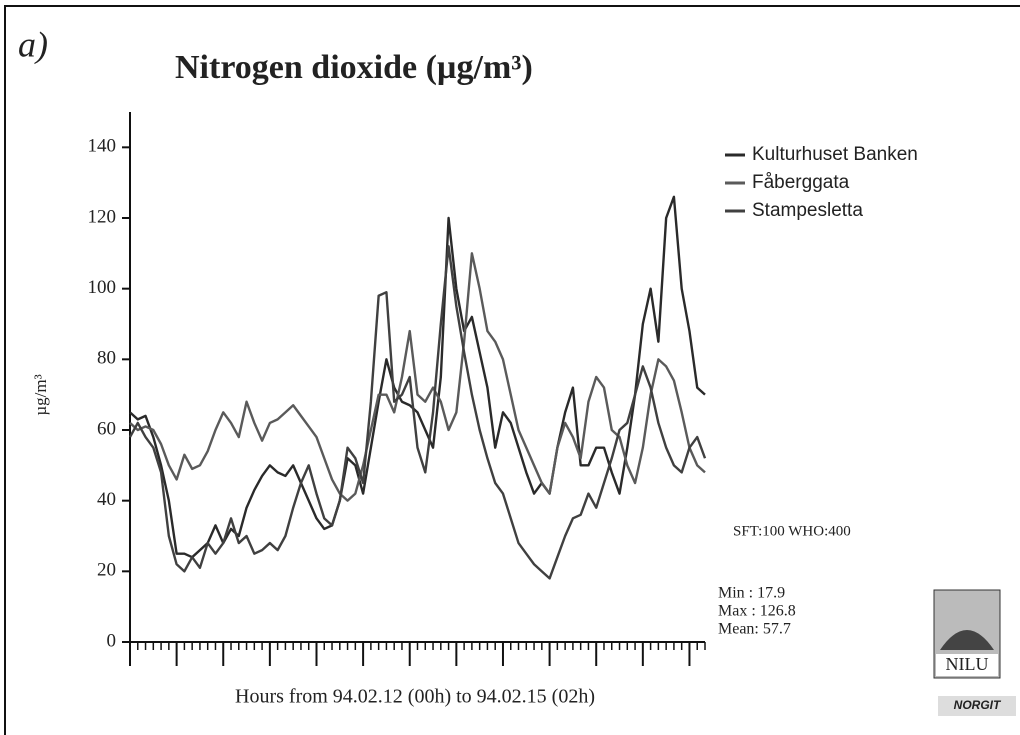 This screenshot has height=735, width=1020. What do you see at coordinates (106, 570) in the screenshot?
I see `y-tick-label: 20` at bounding box center [106, 570].